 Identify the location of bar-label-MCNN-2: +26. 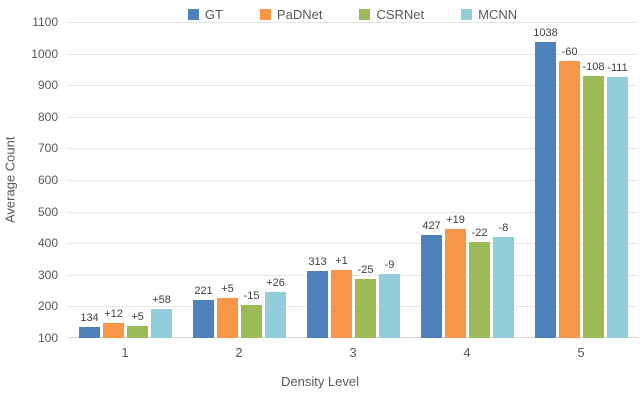
(275, 283).